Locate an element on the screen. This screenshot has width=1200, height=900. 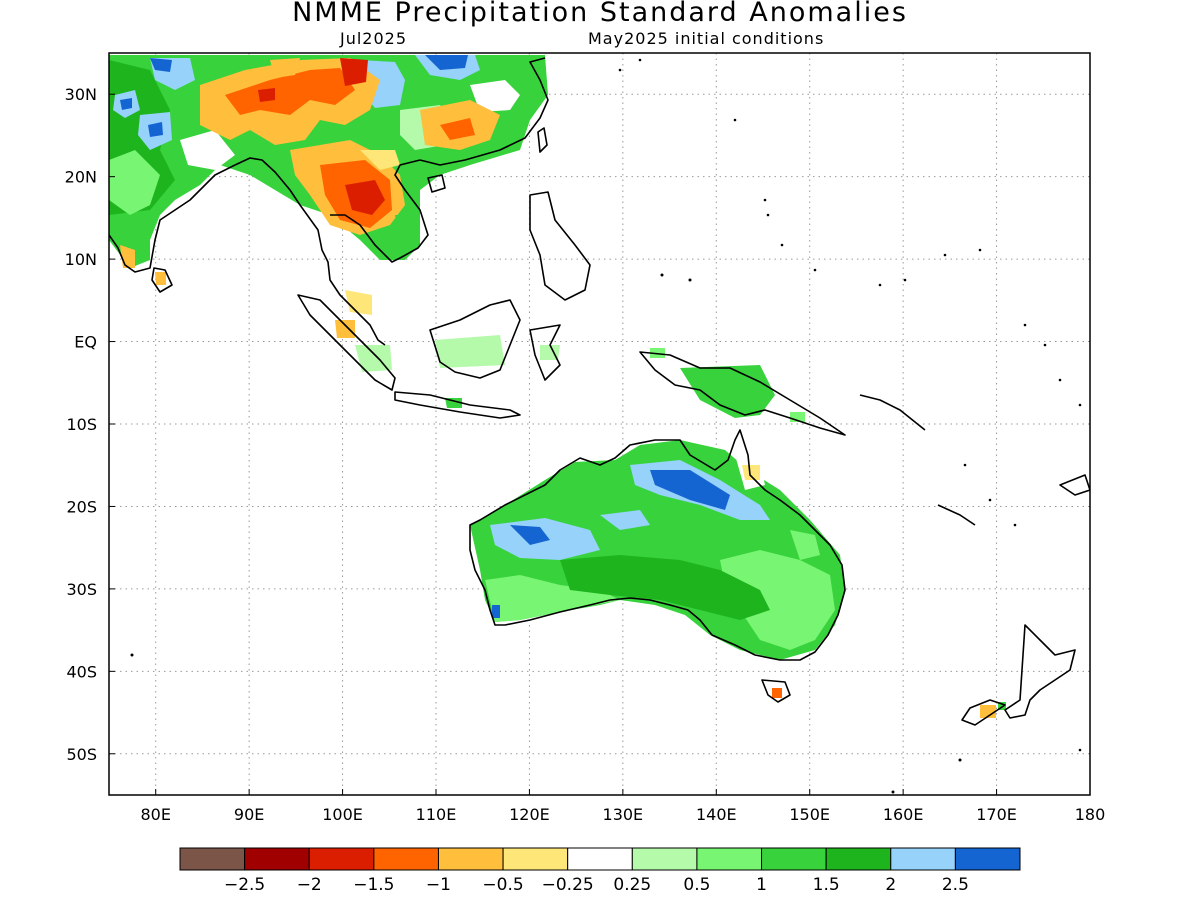
initial-conditions: May2025 initial conditions is located at coordinates (706, 38).